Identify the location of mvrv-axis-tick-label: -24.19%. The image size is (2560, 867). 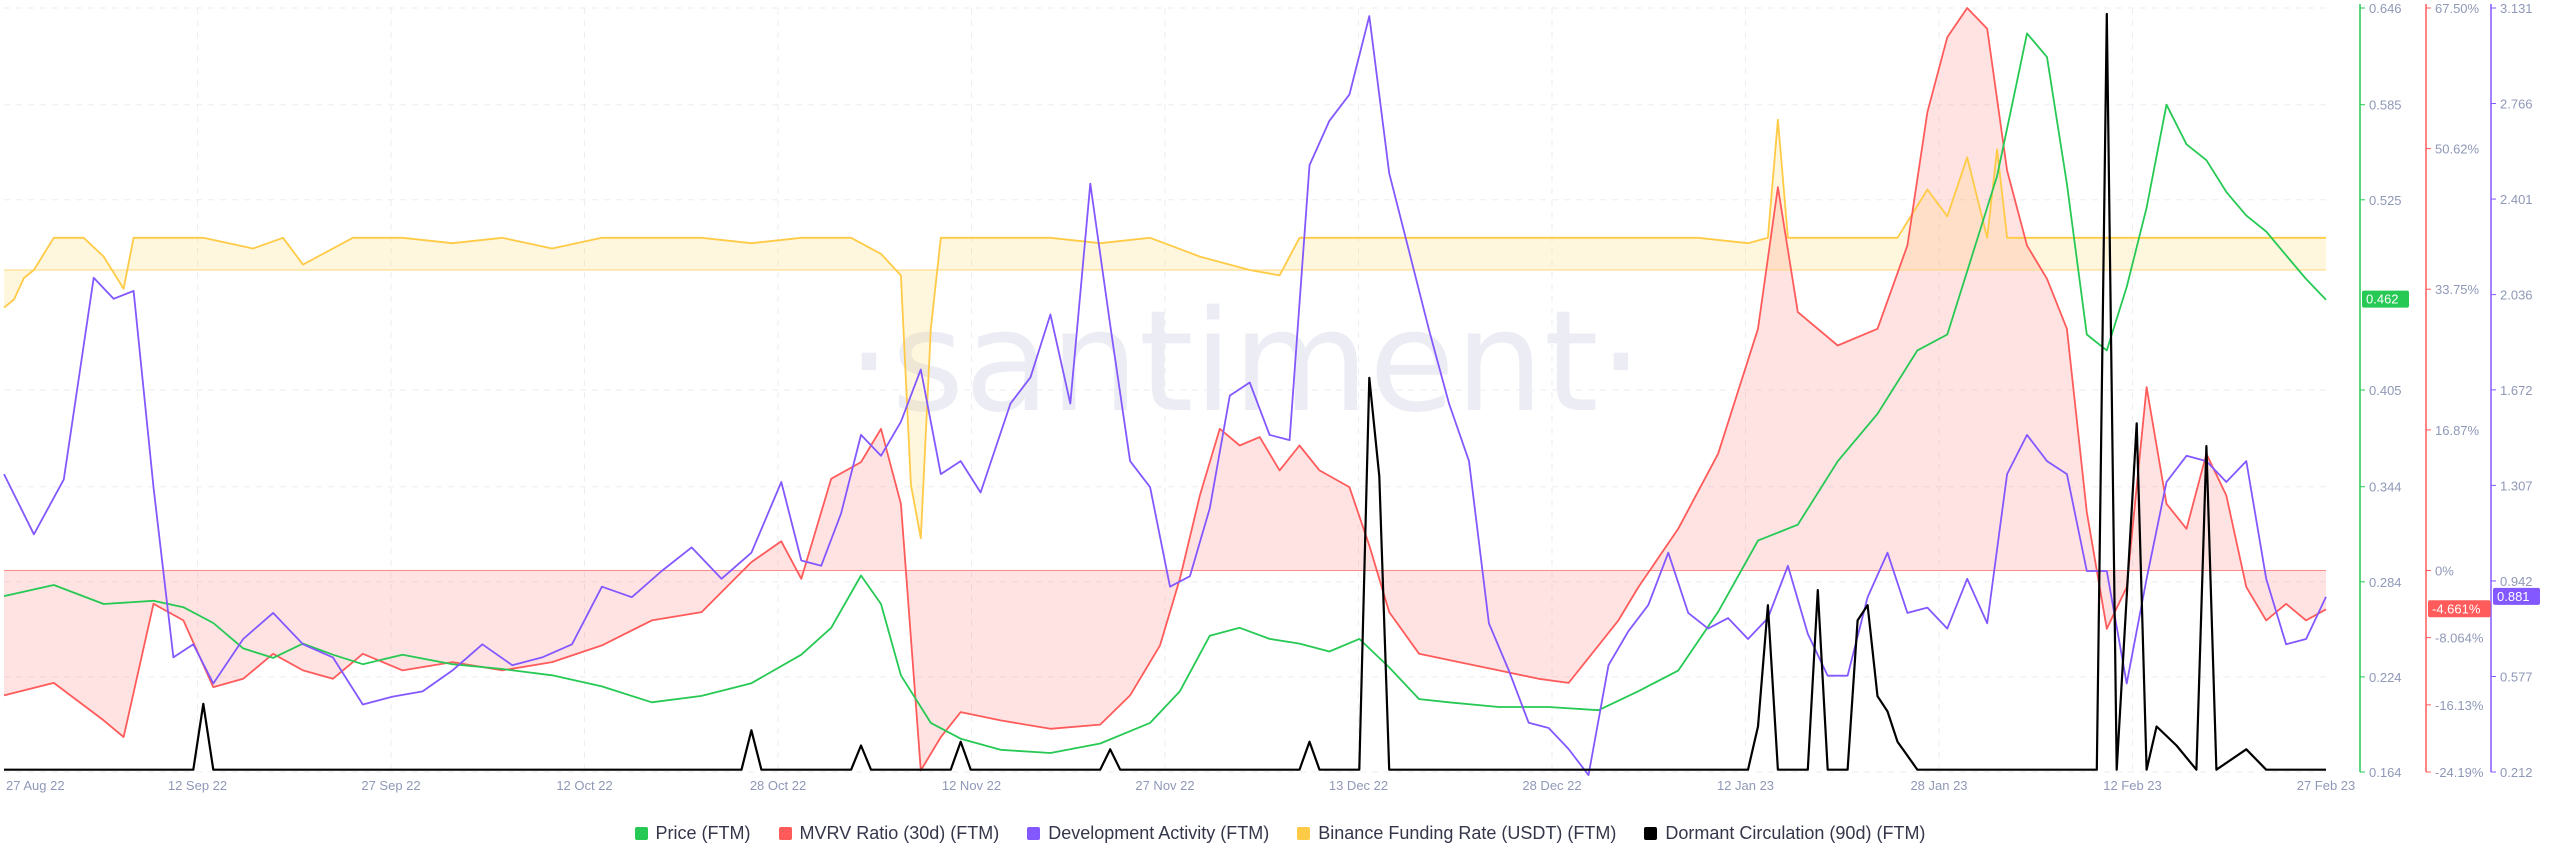
(2459, 772).